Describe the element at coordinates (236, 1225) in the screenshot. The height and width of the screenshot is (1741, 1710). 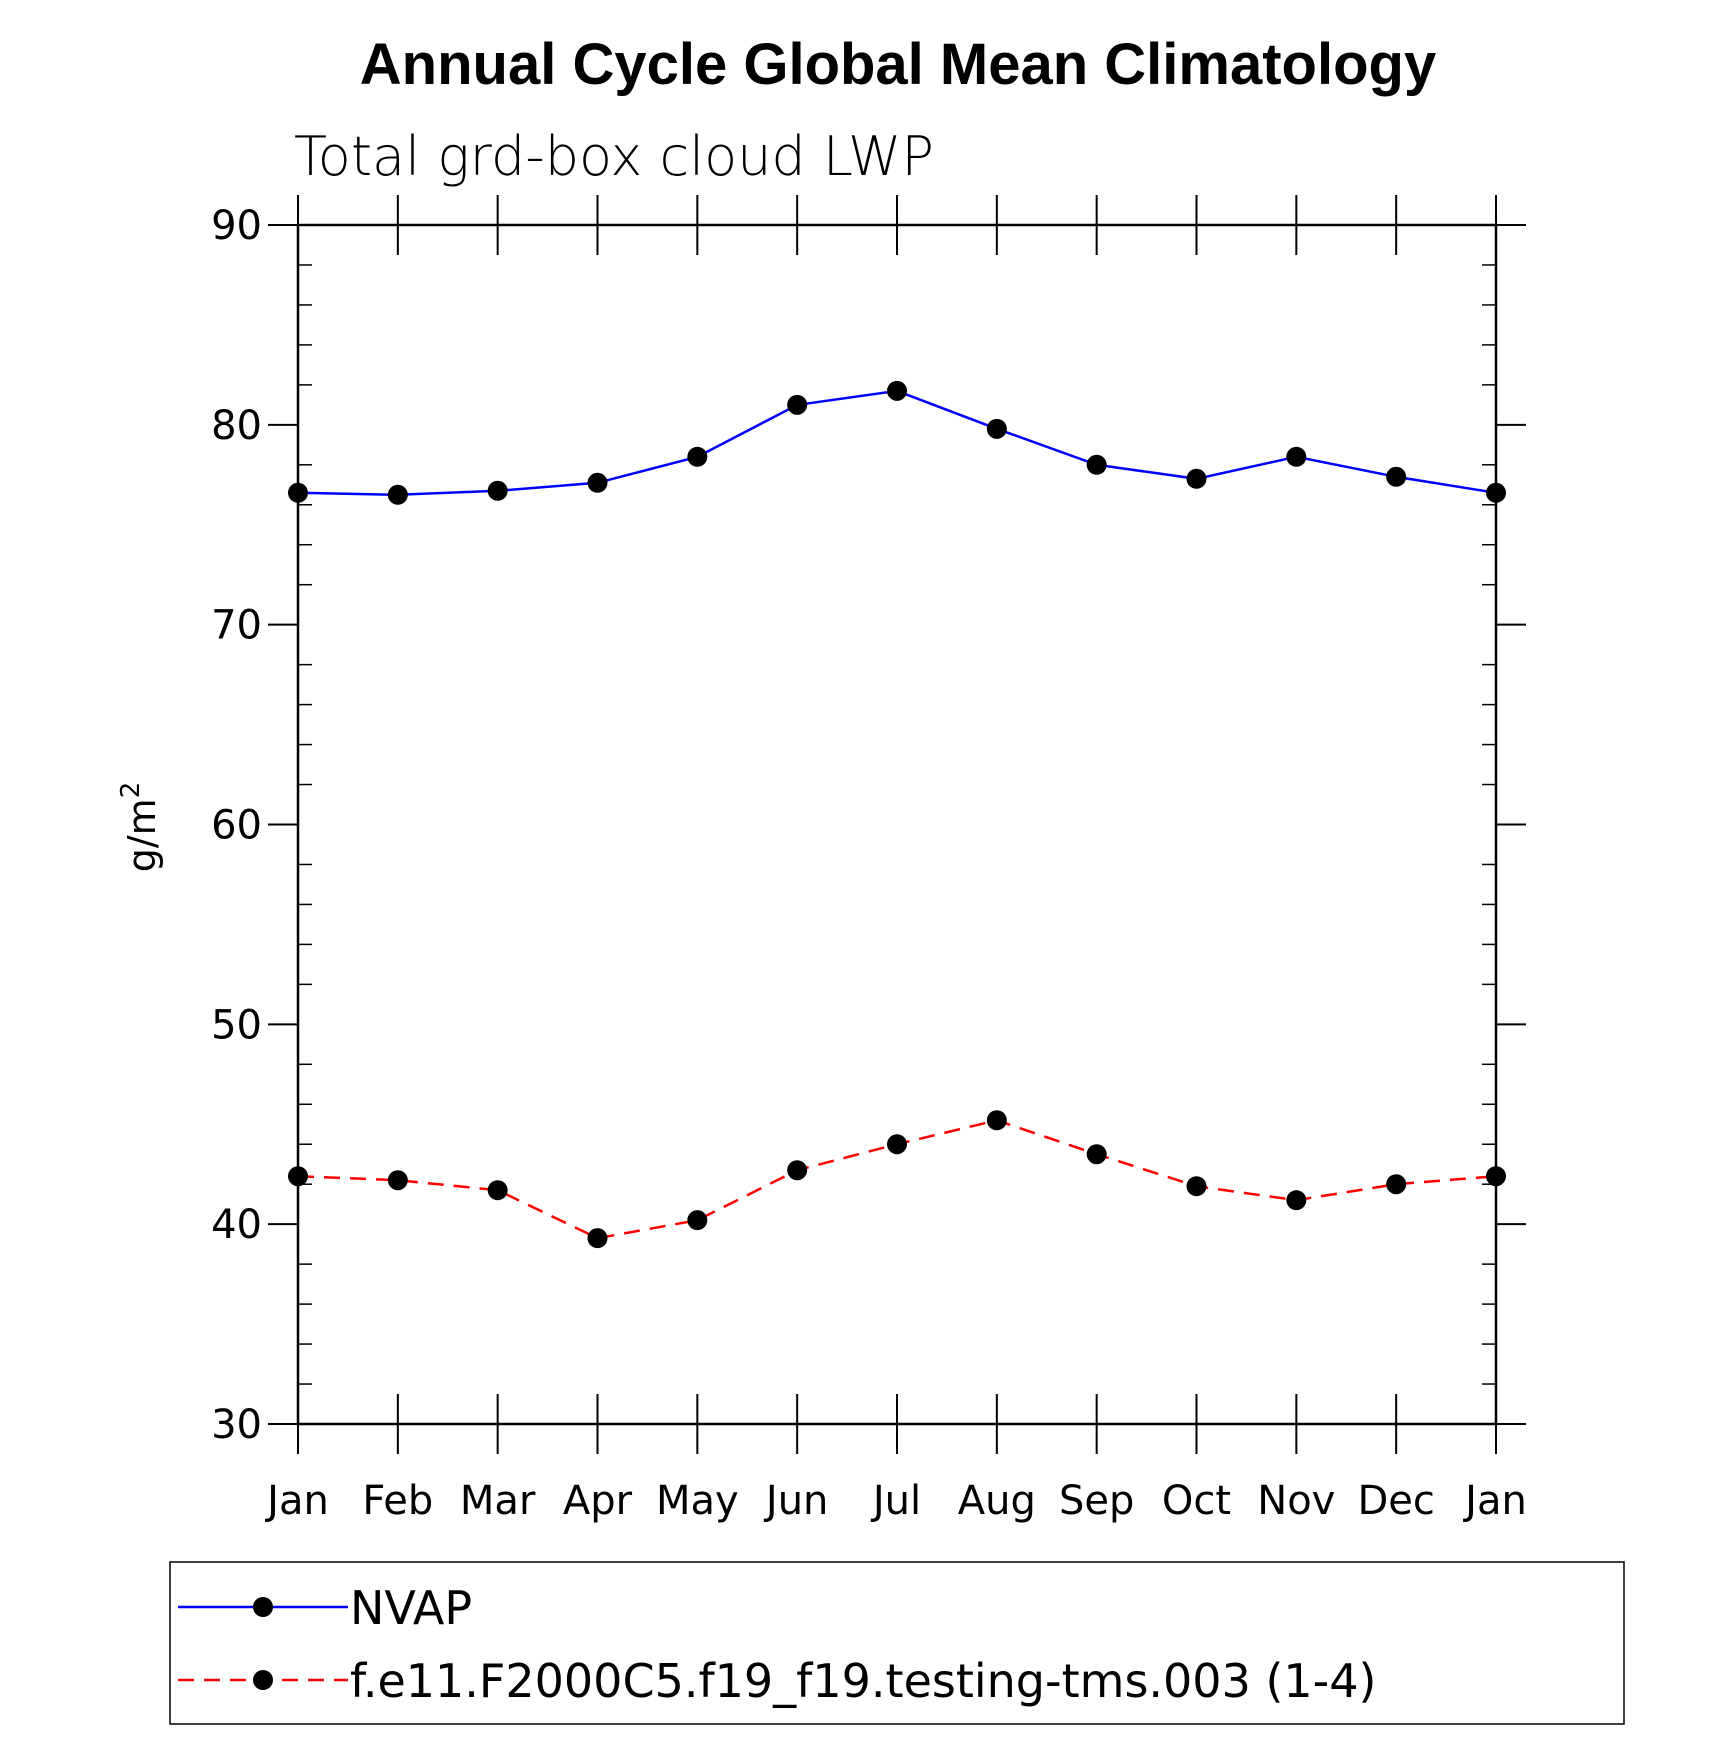
I see `y-tick-label: 40` at that location.